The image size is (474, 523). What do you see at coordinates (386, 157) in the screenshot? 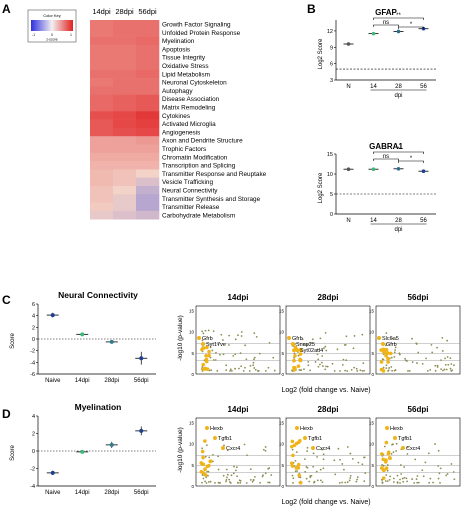
I see `significance-label: ns` at bounding box center [386, 157].